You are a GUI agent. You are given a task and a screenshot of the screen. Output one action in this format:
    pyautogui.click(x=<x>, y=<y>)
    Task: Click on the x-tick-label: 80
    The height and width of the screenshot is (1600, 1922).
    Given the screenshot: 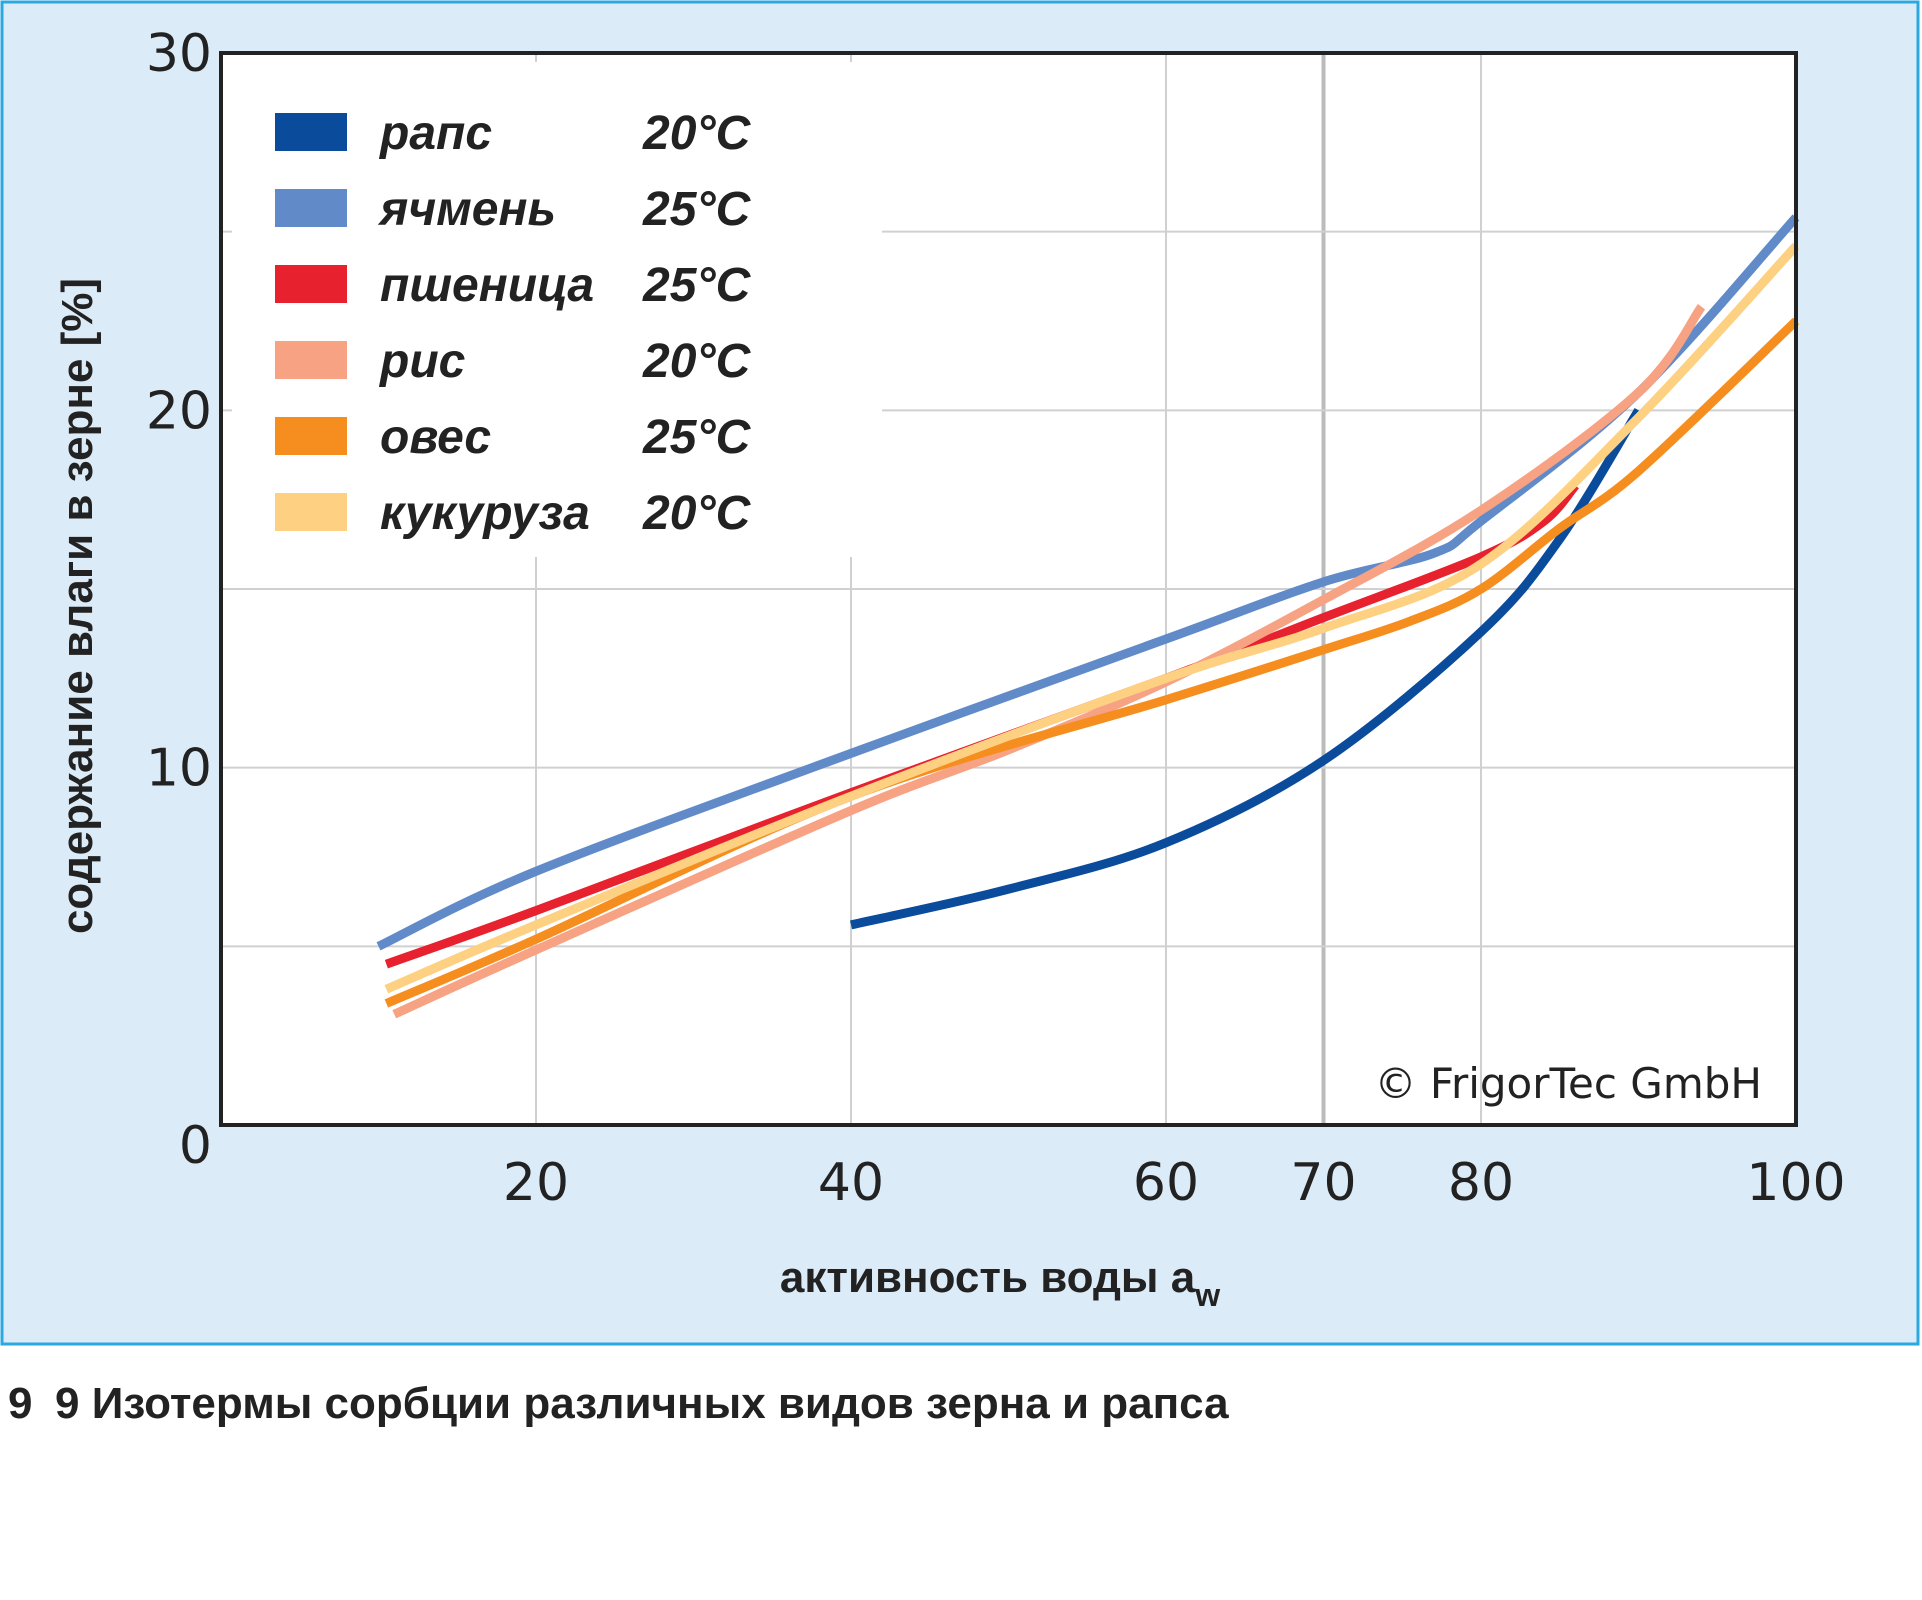 What is the action you would take?
    pyautogui.click(x=1481, y=1183)
    